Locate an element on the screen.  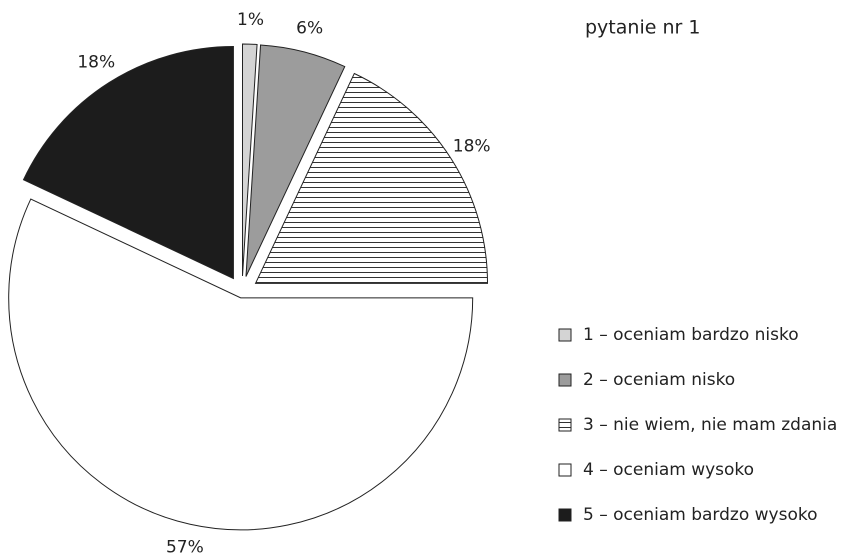
legend-label: 2 – oceniam nisko is located at coordinates (659, 380).